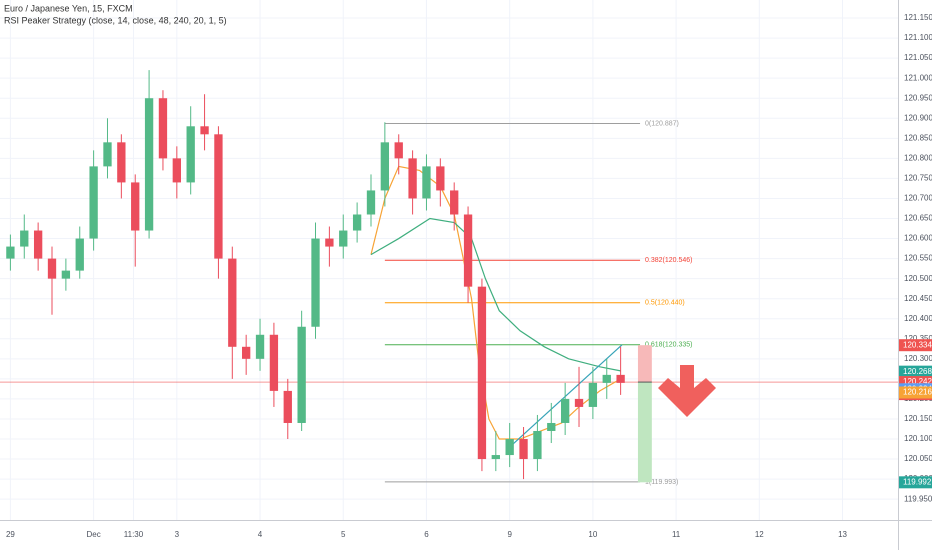  Describe the element at coordinates (918, 198) in the screenshot. I see `y-tick-label: 120.700` at that location.